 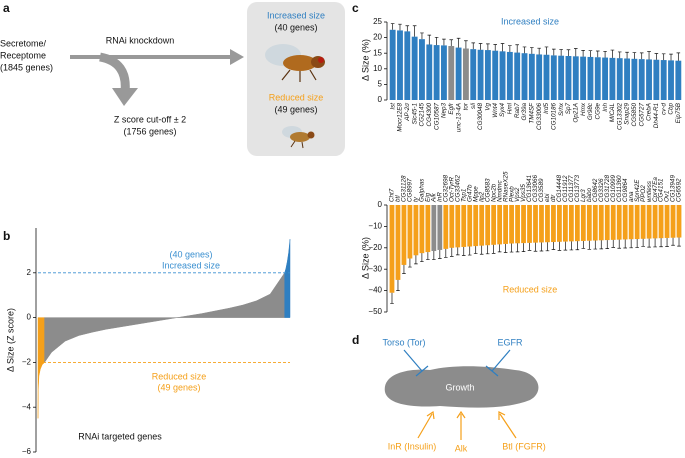 I want to click on y-tick-label: −50, so click(x=375, y=311).